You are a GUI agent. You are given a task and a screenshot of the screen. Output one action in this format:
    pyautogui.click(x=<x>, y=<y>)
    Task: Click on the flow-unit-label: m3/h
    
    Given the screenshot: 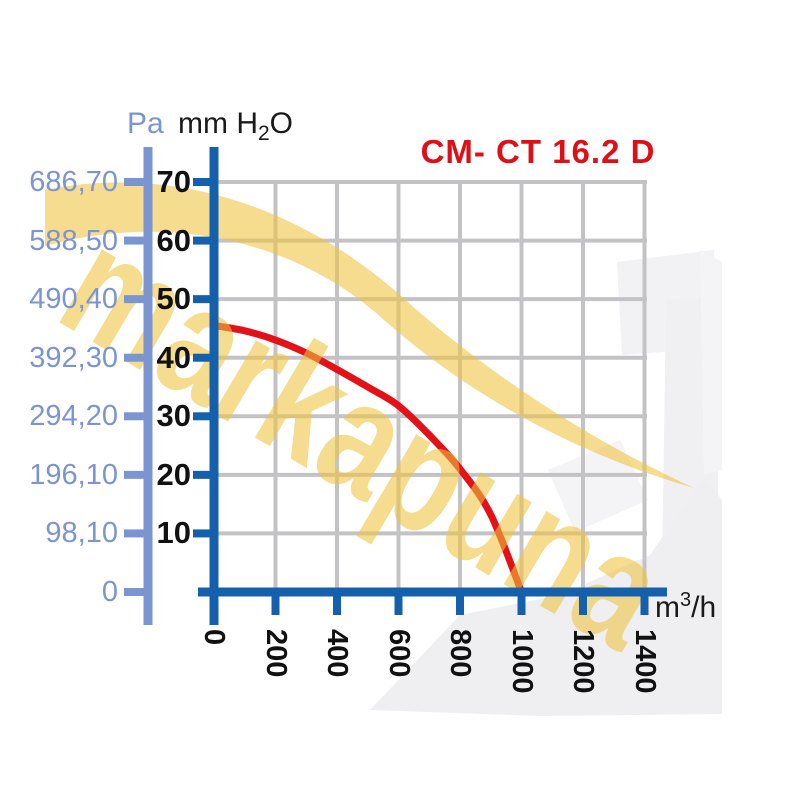 What is the action you would take?
    pyautogui.click(x=685, y=604)
    